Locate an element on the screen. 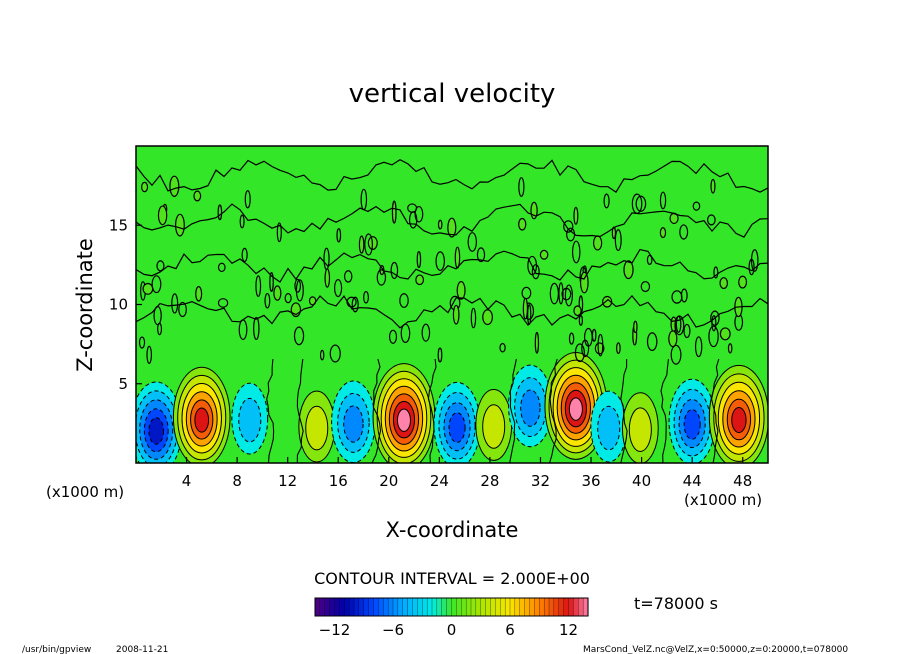 Image resolution: width=904 pixels, height=654 pixels. x-tick-label: 12 is located at coordinates (287, 481).